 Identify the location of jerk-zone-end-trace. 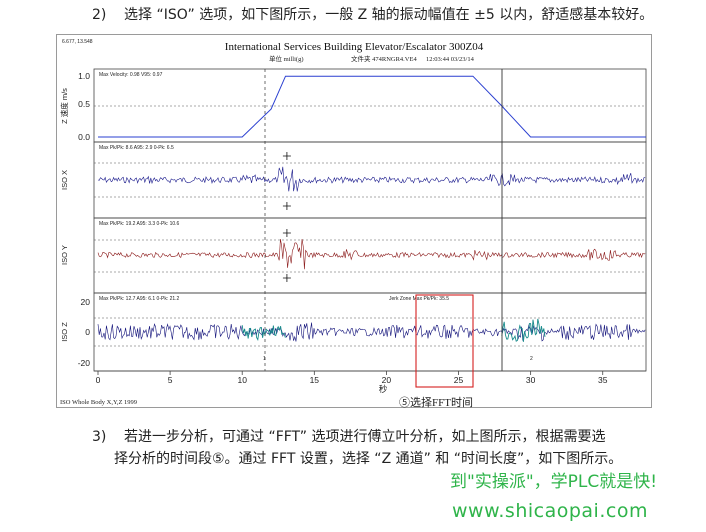
(523, 330).